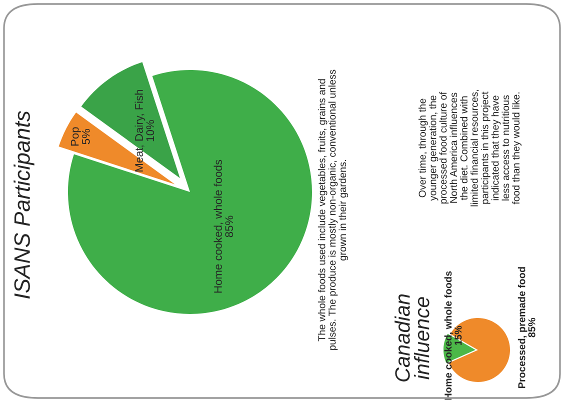  What do you see at coordinates (24, 204) in the screenshot?
I see `text: ISANS Participants` at bounding box center [24, 204].